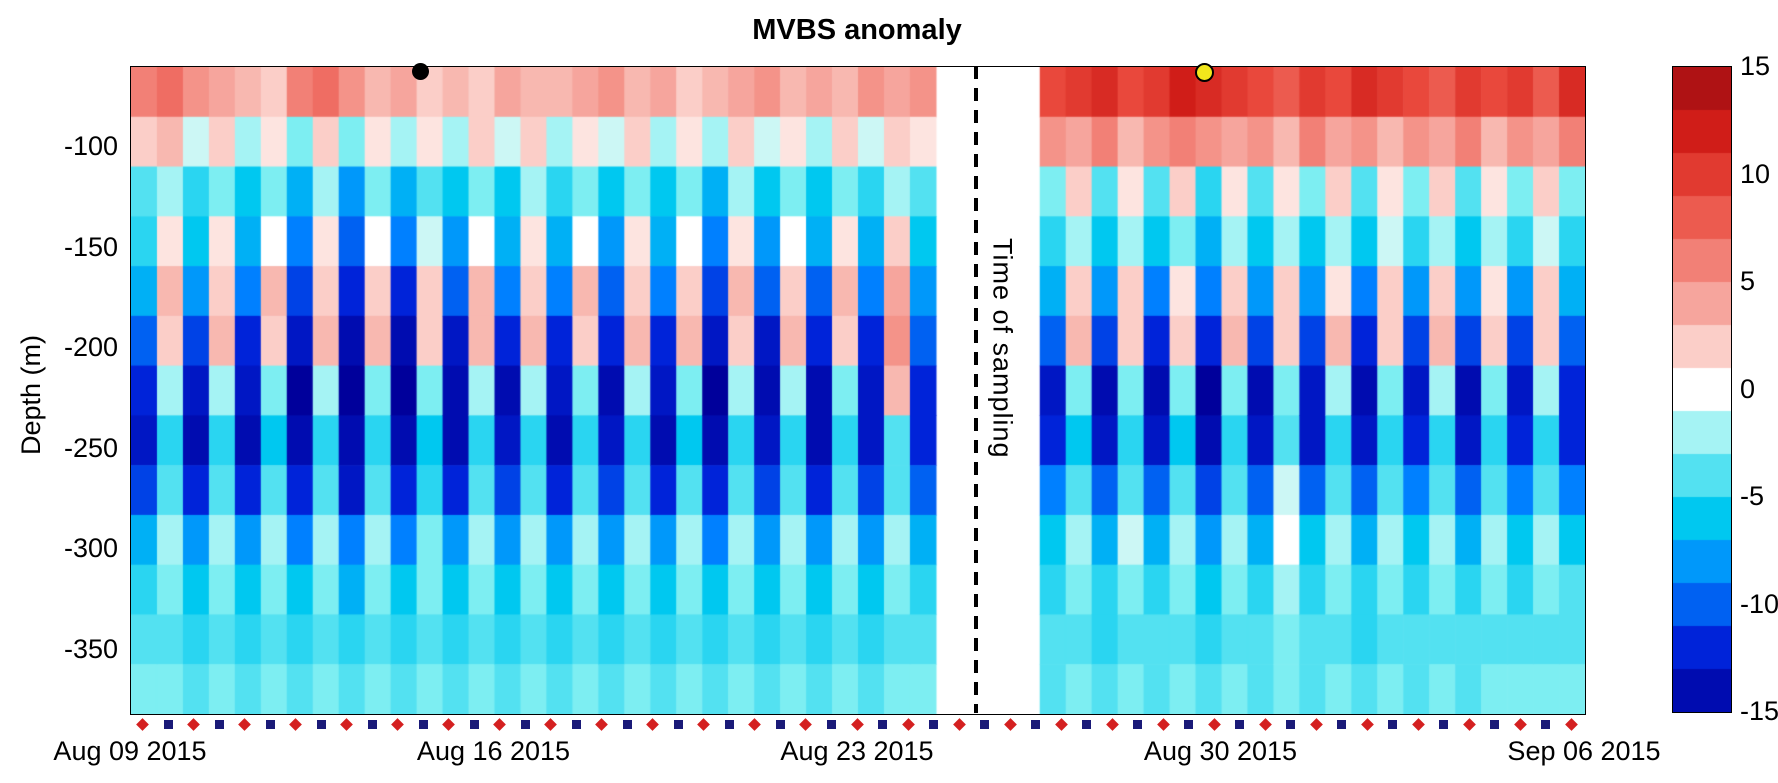 The width and height of the screenshot is (1778, 783). Describe the element at coordinates (1752, 496) in the screenshot. I see `colorbar-tick-label: -5` at that location.